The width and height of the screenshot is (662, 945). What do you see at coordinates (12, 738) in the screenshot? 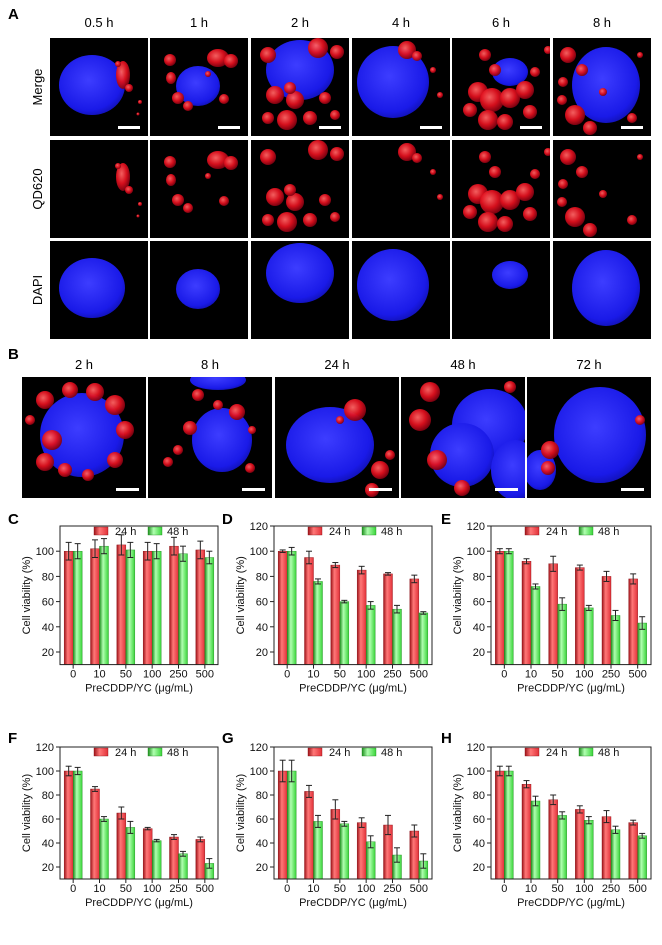
I see `panel-label-f: F` at bounding box center [12, 738].